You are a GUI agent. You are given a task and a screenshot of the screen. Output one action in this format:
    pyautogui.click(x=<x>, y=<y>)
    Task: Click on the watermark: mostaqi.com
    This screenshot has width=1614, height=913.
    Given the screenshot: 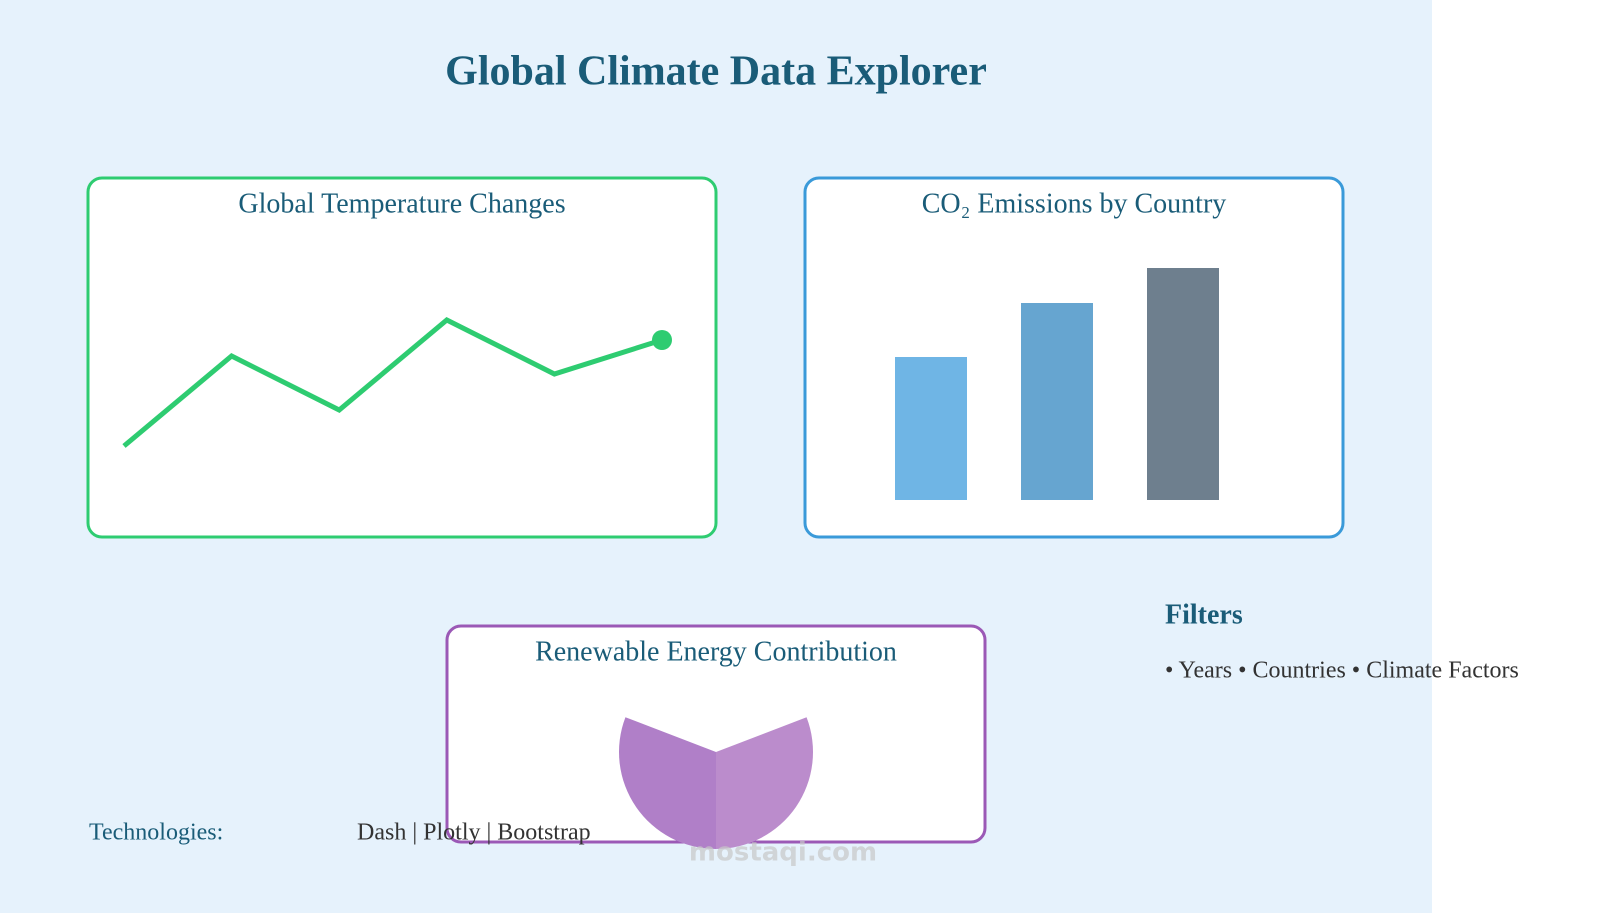 What is the action you would take?
    pyautogui.click(x=783, y=853)
    